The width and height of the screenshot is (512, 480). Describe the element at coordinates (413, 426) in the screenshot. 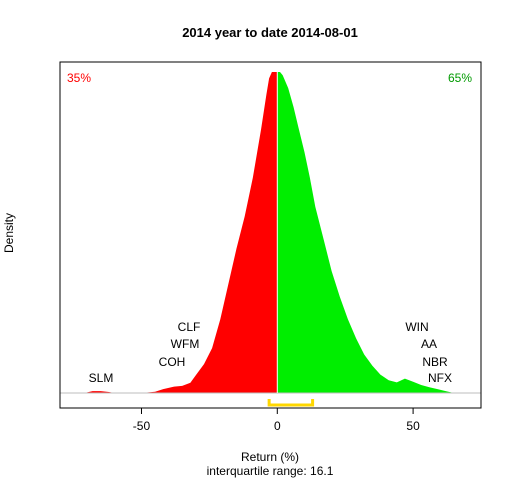

I see `x-tick-label: 50` at that location.